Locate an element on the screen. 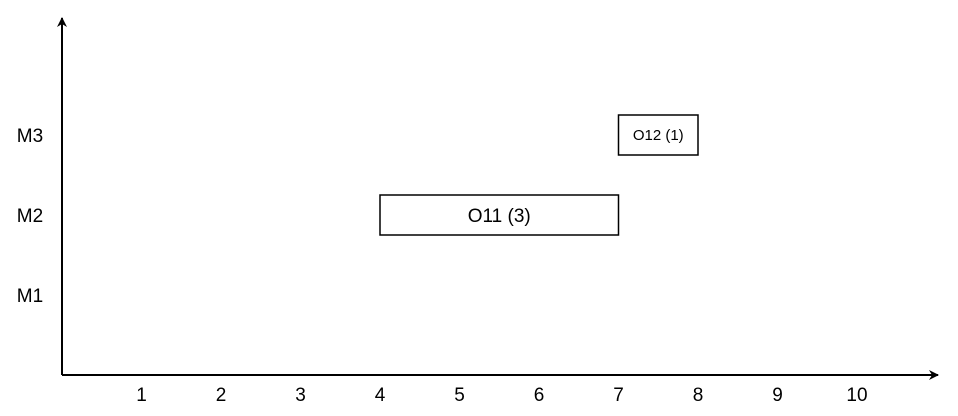  task-bar: O11 (3) is located at coordinates (499, 215).